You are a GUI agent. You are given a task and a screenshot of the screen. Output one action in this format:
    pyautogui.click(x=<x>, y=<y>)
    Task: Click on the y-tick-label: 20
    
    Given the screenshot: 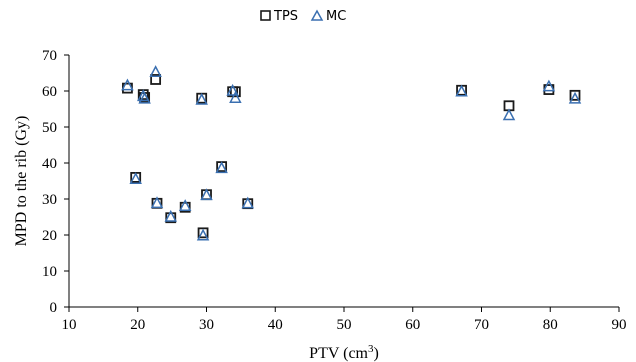 What is the action you would take?
    pyautogui.click(x=49, y=236)
    